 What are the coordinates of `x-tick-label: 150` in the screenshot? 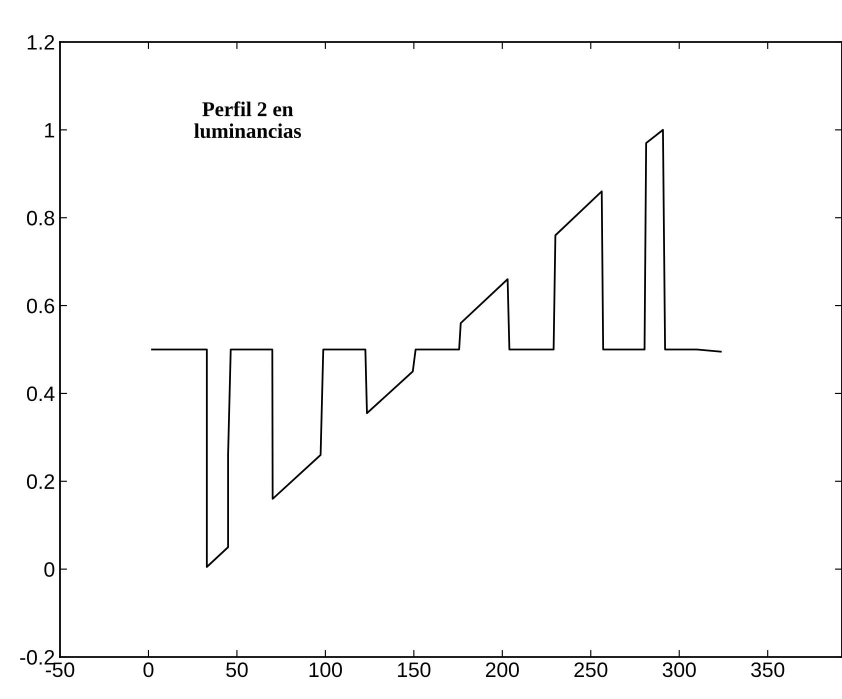 It's located at (414, 670).